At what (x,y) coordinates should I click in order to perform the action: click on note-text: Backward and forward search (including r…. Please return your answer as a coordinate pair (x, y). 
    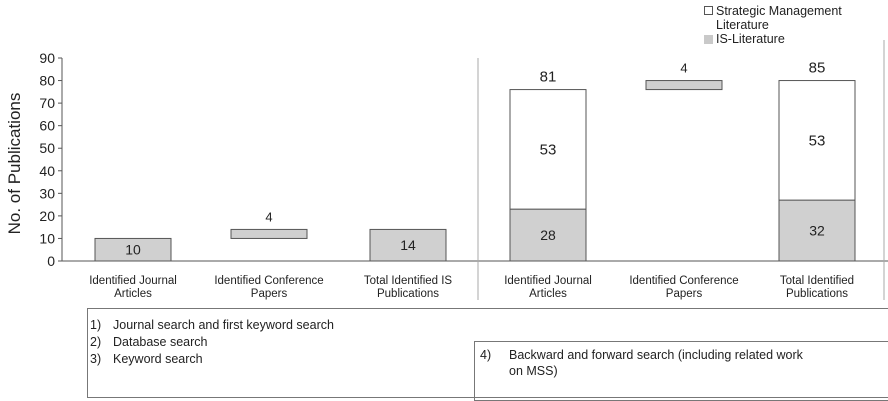
    Looking at the image, I should click on (656, 363).